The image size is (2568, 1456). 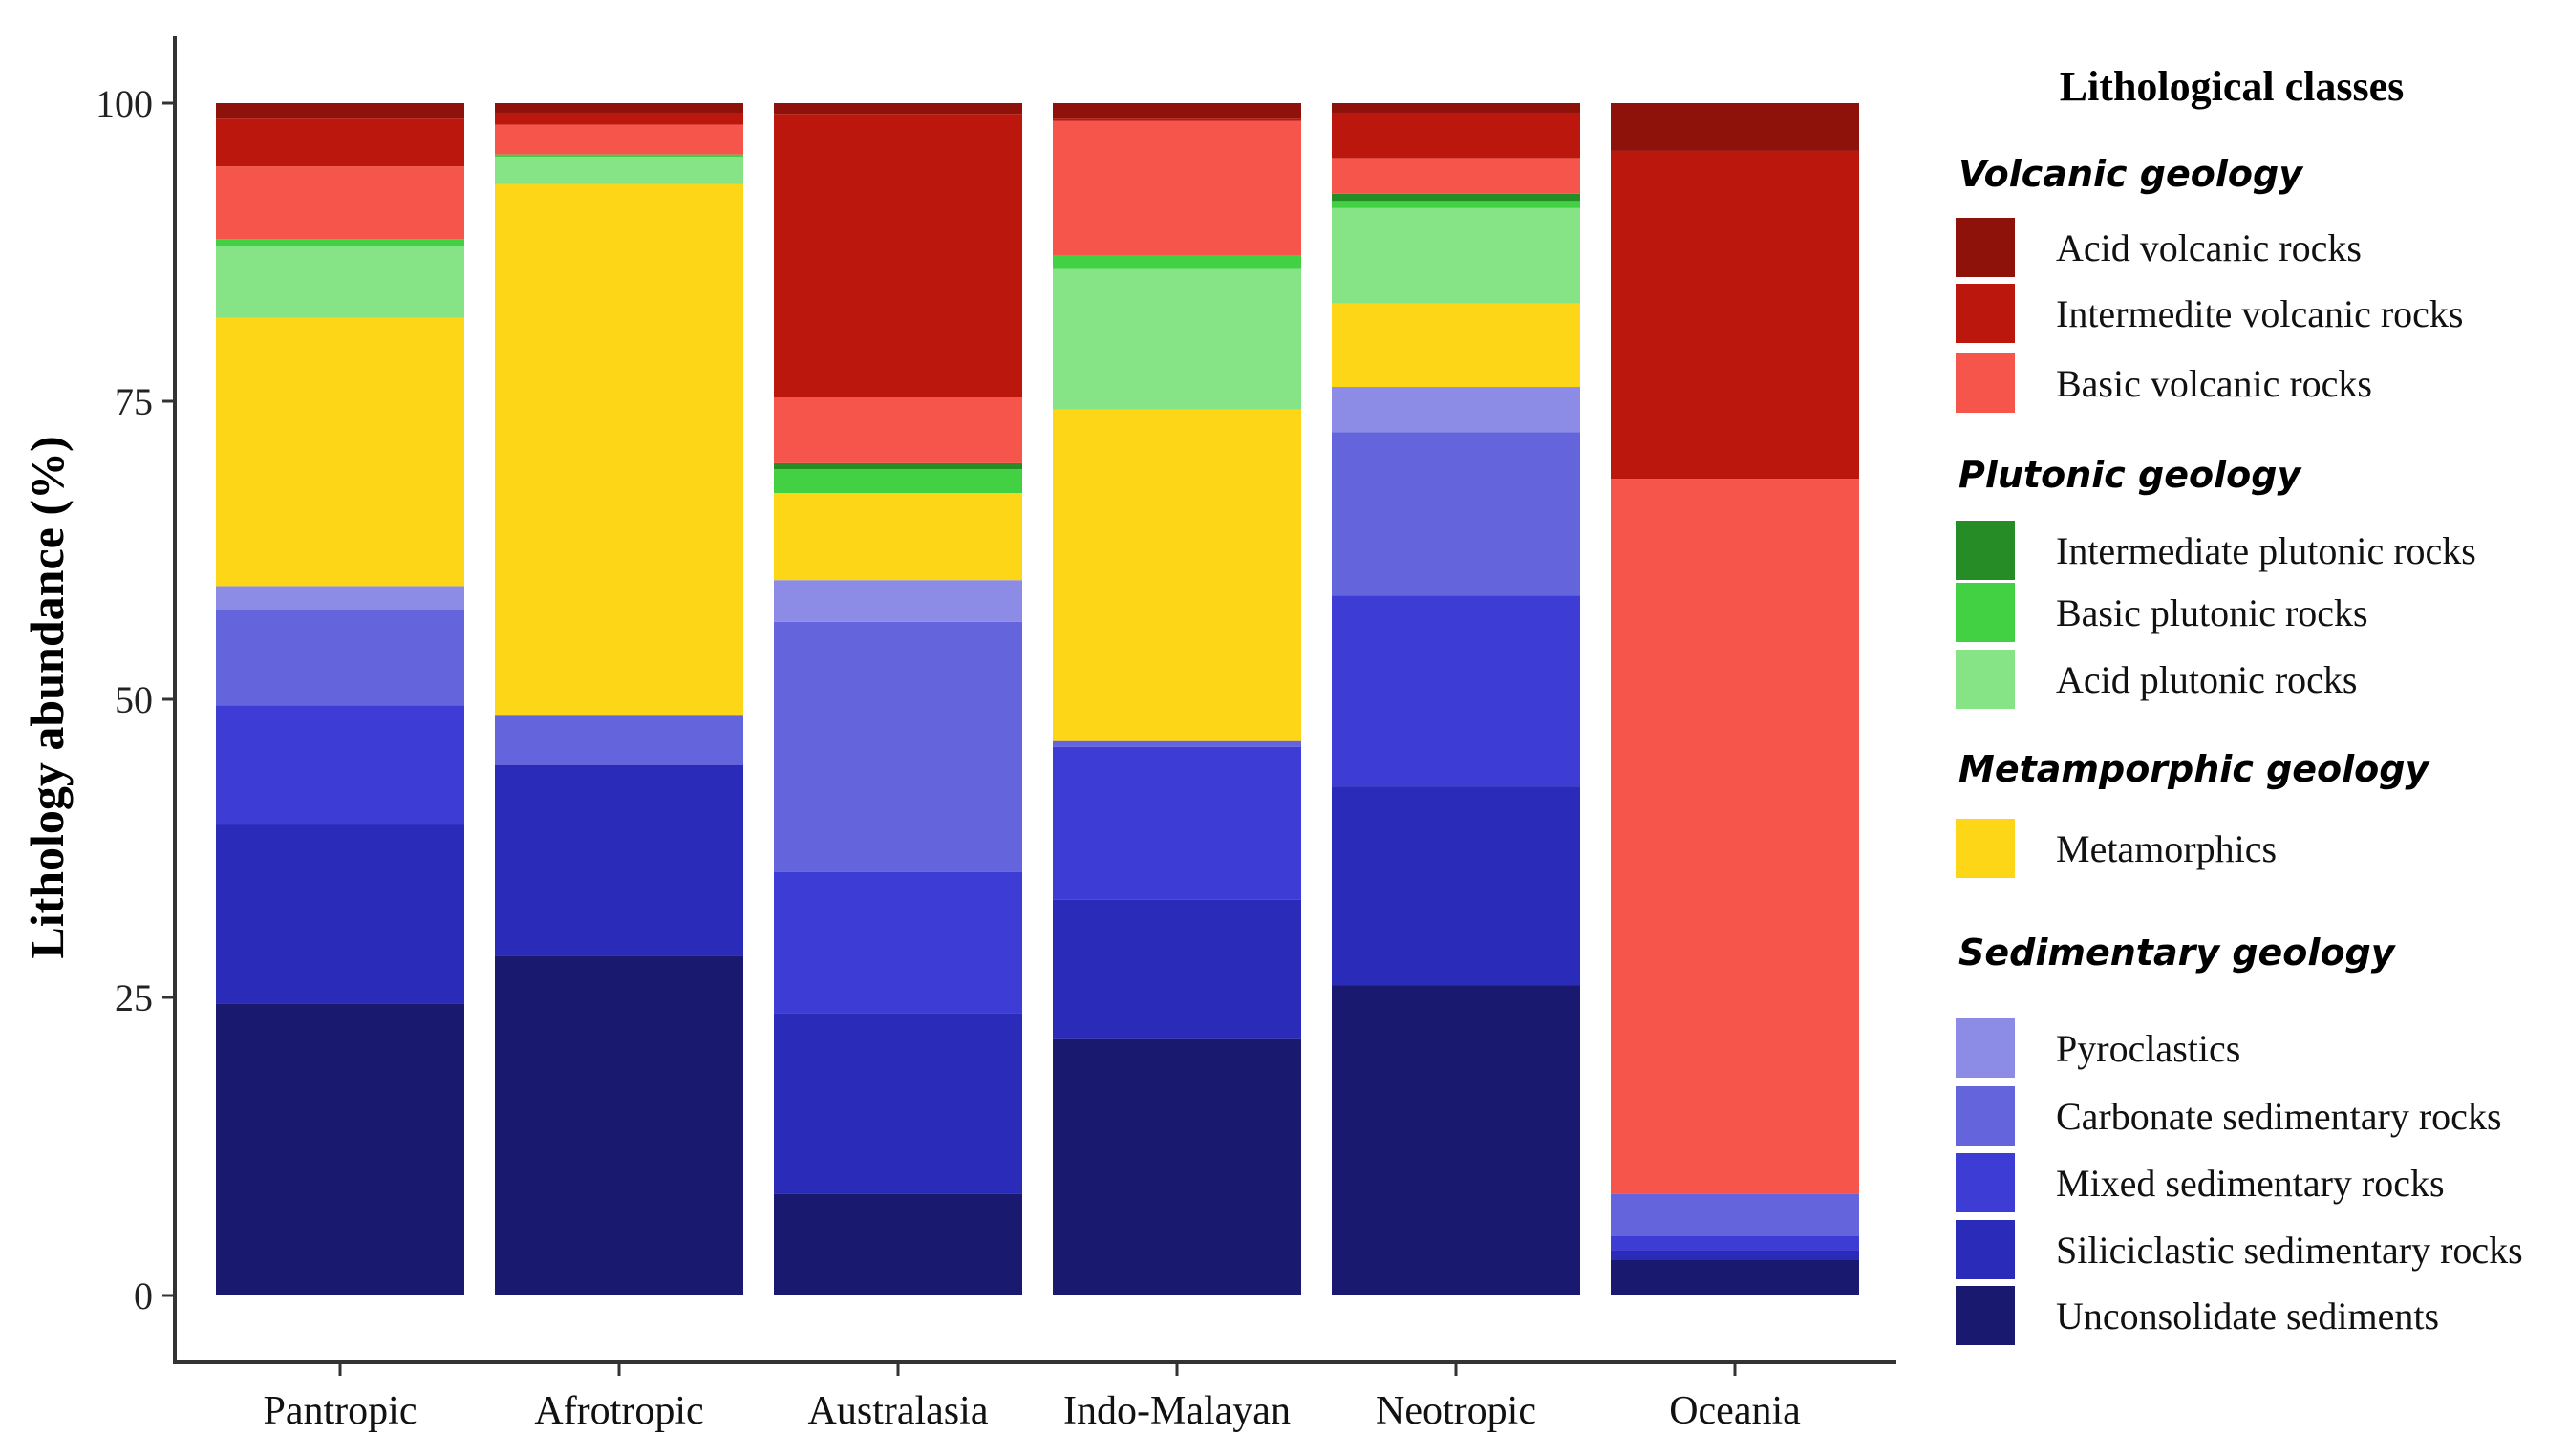 What do you see at coordinates (2250, 1184) in the screenshot?
I see `legend-label: Mixed sedimentary rocks` at bounding box center [2250, 1184].